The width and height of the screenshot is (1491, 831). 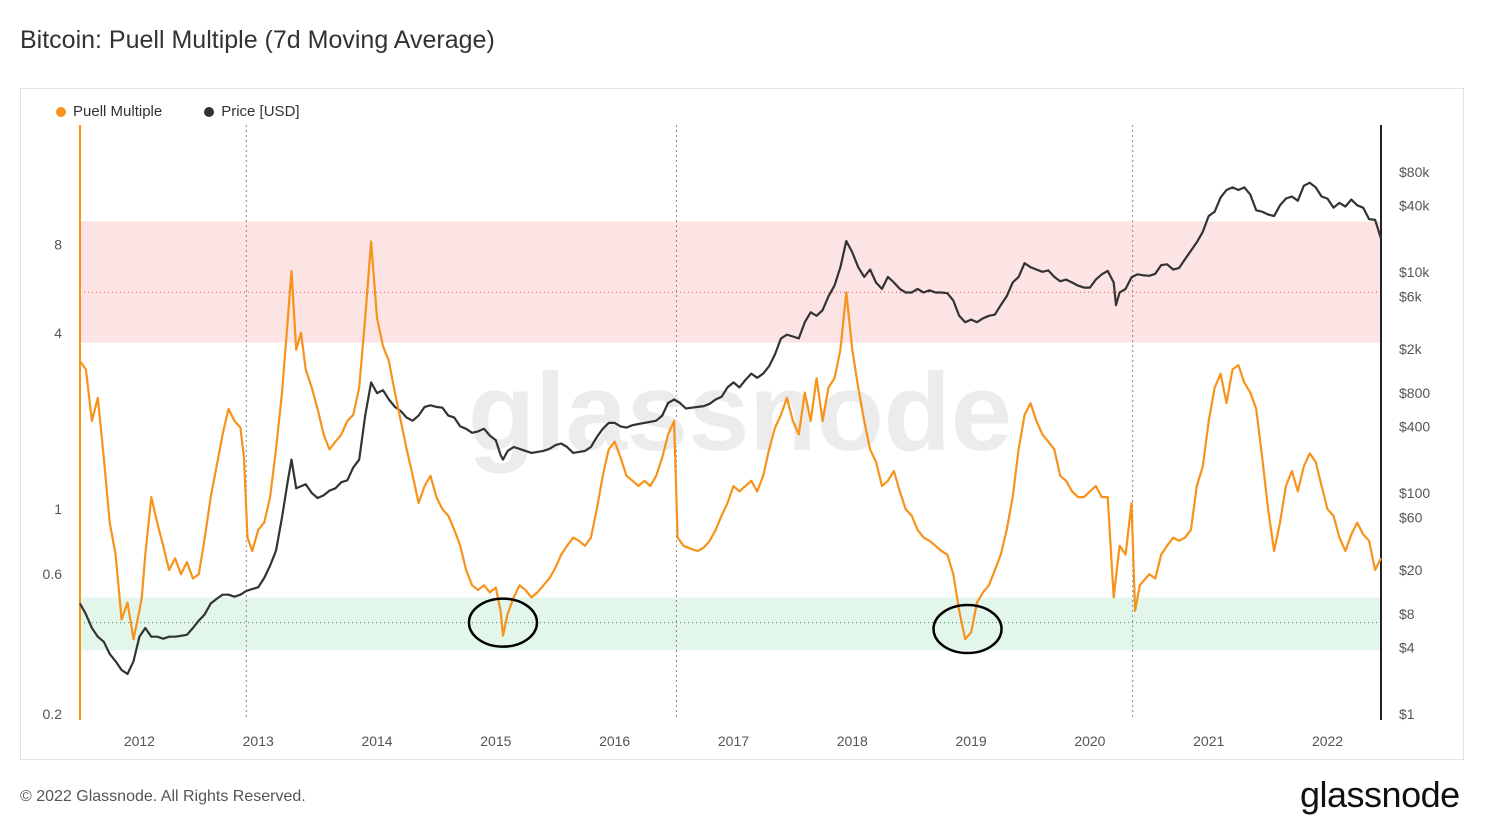 What do you see at coordinates (1411, 296) in the screenshot?
I see `right-tick-label: $6k` at bounding box center [1411, 296].